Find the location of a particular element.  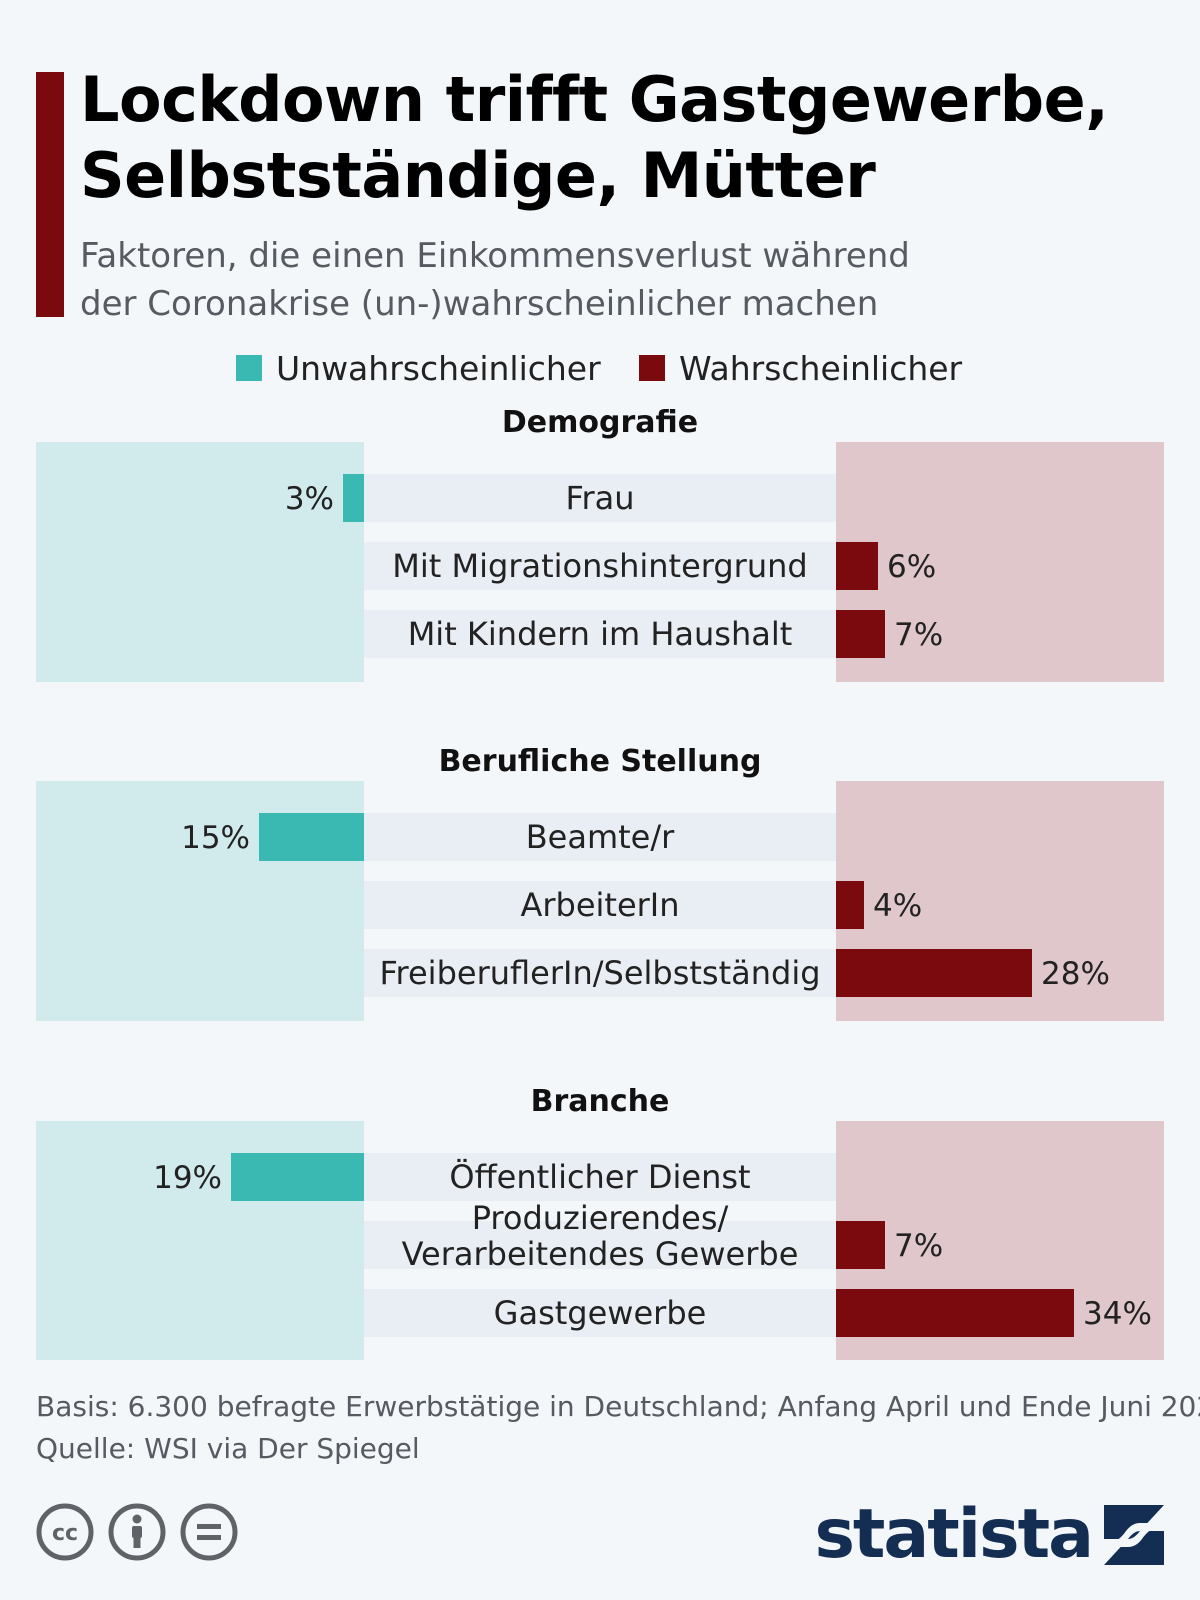

legend-swatch-right is located at coordinates (652, 368).